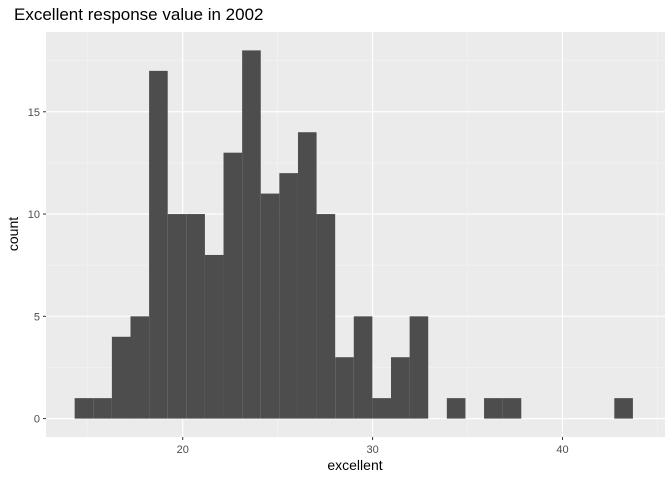 The image size is (672, 480). I want to click on y-tick-label: 5, so click(37, 317).